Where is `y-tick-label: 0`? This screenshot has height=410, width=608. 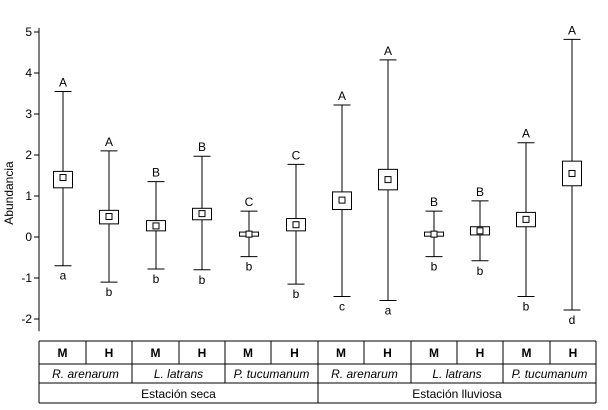
y-tick-label: 0 is located at coordinates (28, 237).